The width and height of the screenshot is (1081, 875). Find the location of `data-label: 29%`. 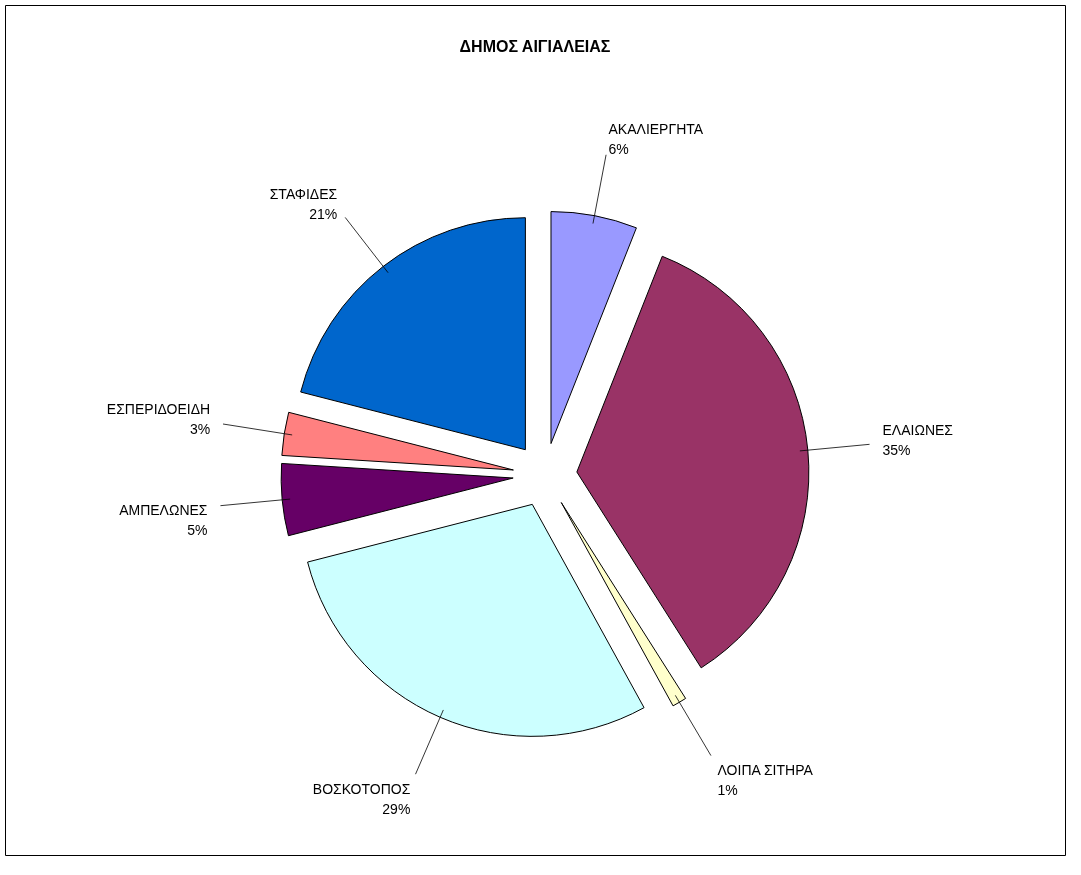

data-label: 29% is located at coordinates (396, 809).